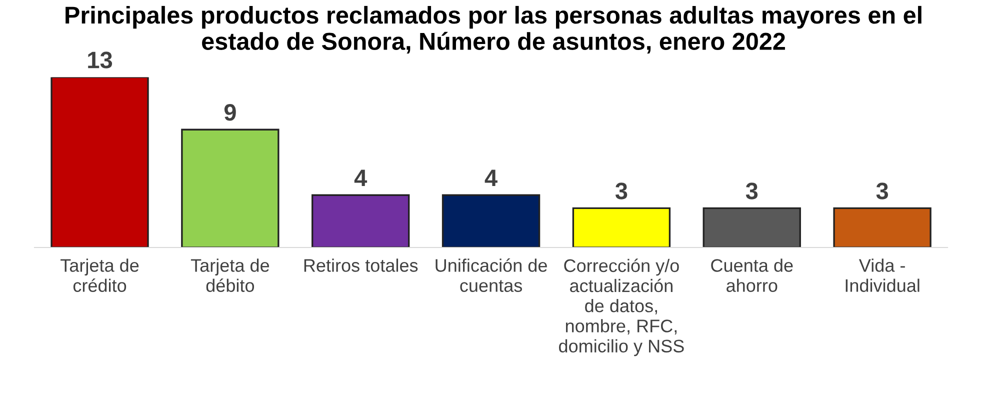  I want to click on x-tick-label: Vida - Individual, so click(883, 275).